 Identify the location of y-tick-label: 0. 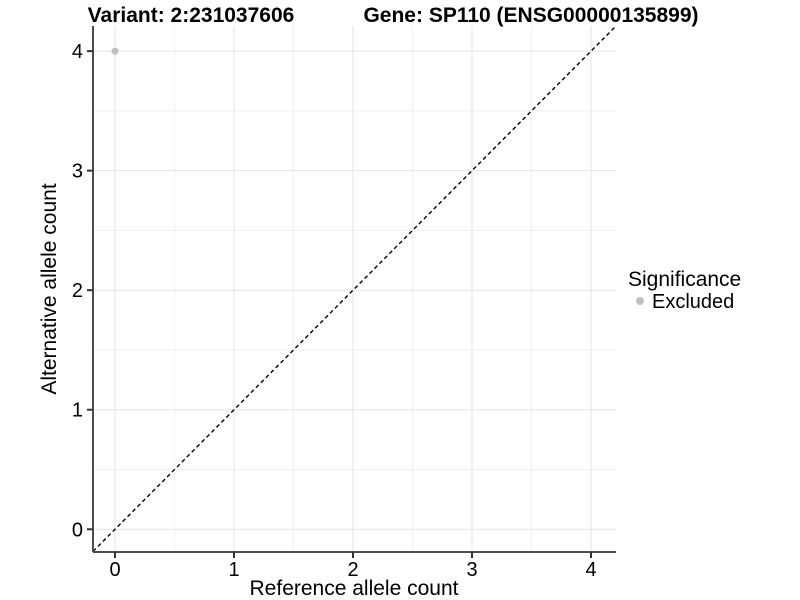
(77, 530).